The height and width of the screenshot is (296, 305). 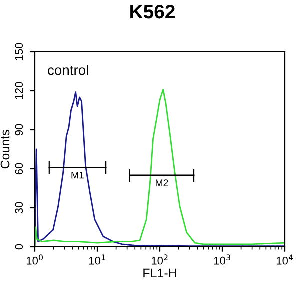 I want to click on chart-title: K562, so click(x=152, y=11).